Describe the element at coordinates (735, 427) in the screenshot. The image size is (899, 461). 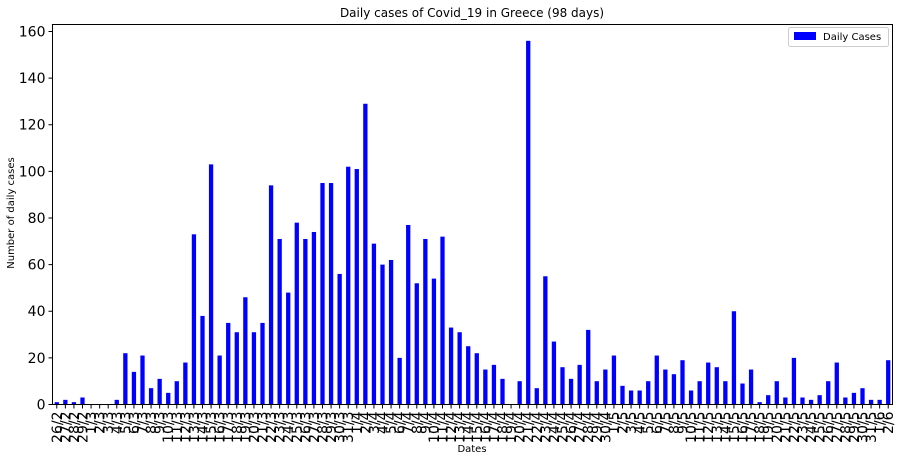
I see `x-tick-label: 15/5` at that location.